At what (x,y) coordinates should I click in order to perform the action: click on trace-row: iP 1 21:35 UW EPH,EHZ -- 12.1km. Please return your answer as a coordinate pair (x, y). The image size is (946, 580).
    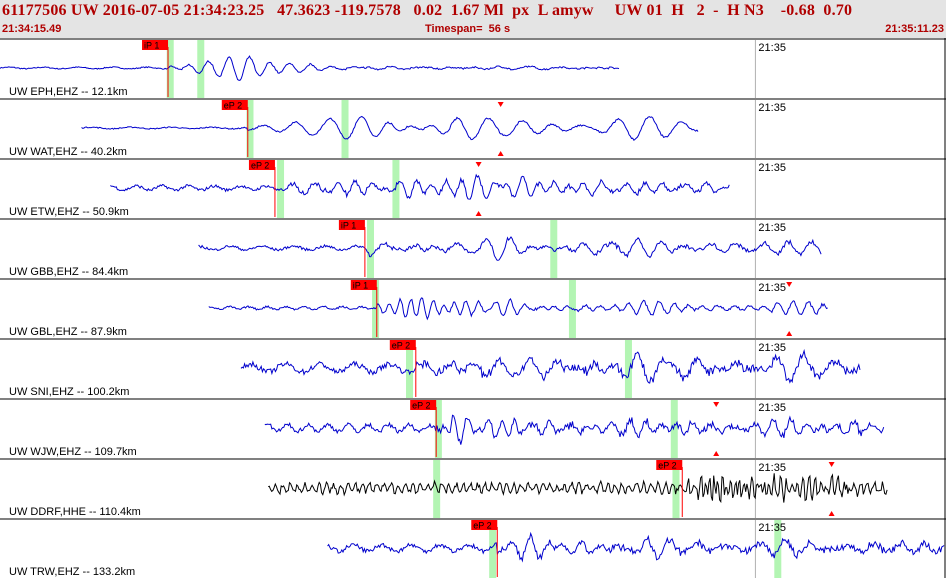
    Looking at the image, I should click on (473, 68).